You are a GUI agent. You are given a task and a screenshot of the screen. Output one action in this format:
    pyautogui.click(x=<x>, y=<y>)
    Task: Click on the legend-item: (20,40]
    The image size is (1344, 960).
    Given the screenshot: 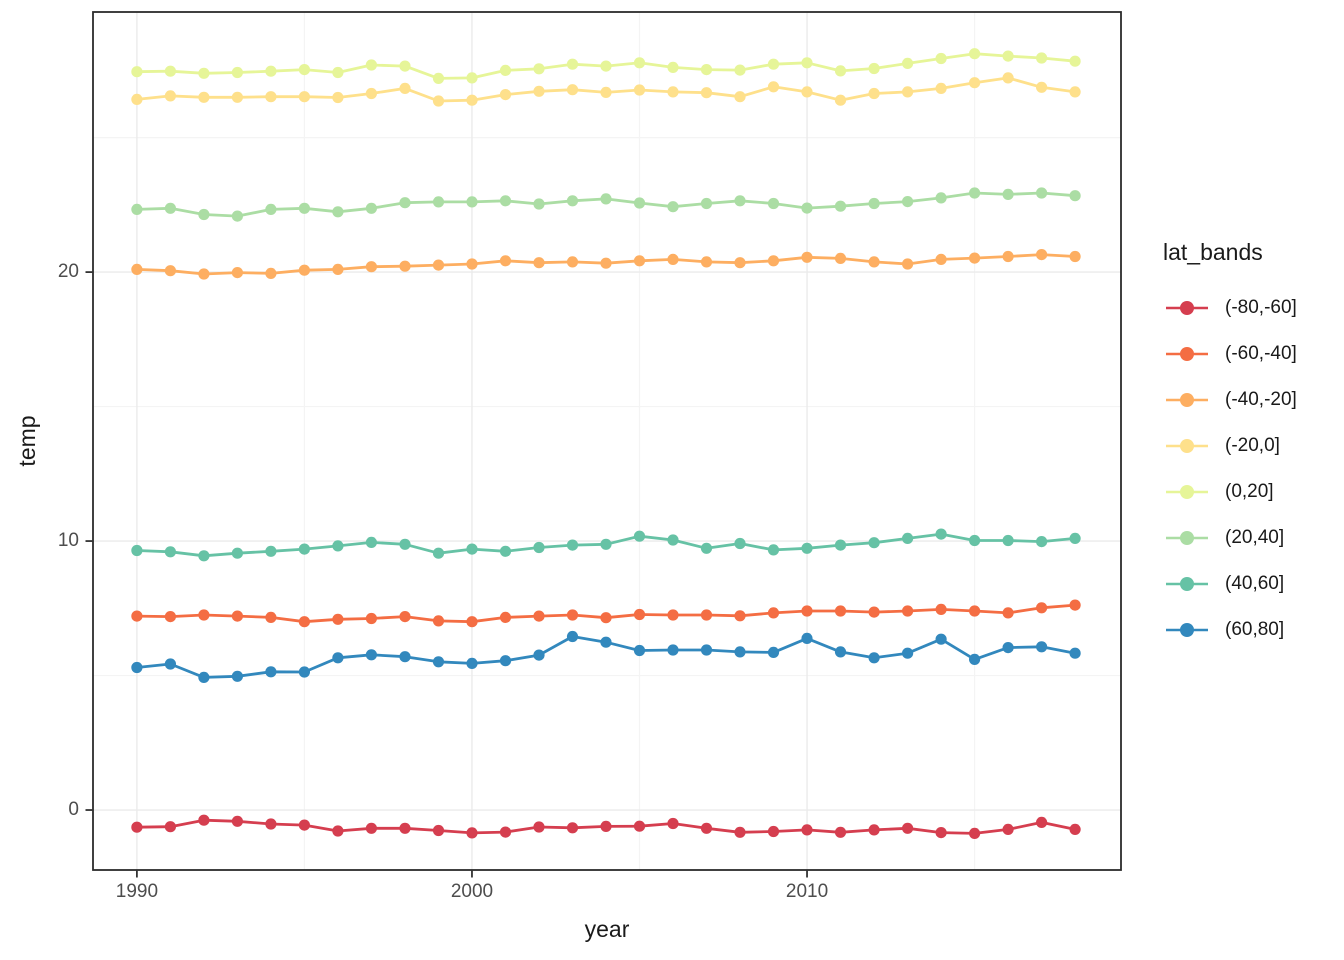 What is the action you would take?
    pyautogui.click(x=1252, y=538)
    